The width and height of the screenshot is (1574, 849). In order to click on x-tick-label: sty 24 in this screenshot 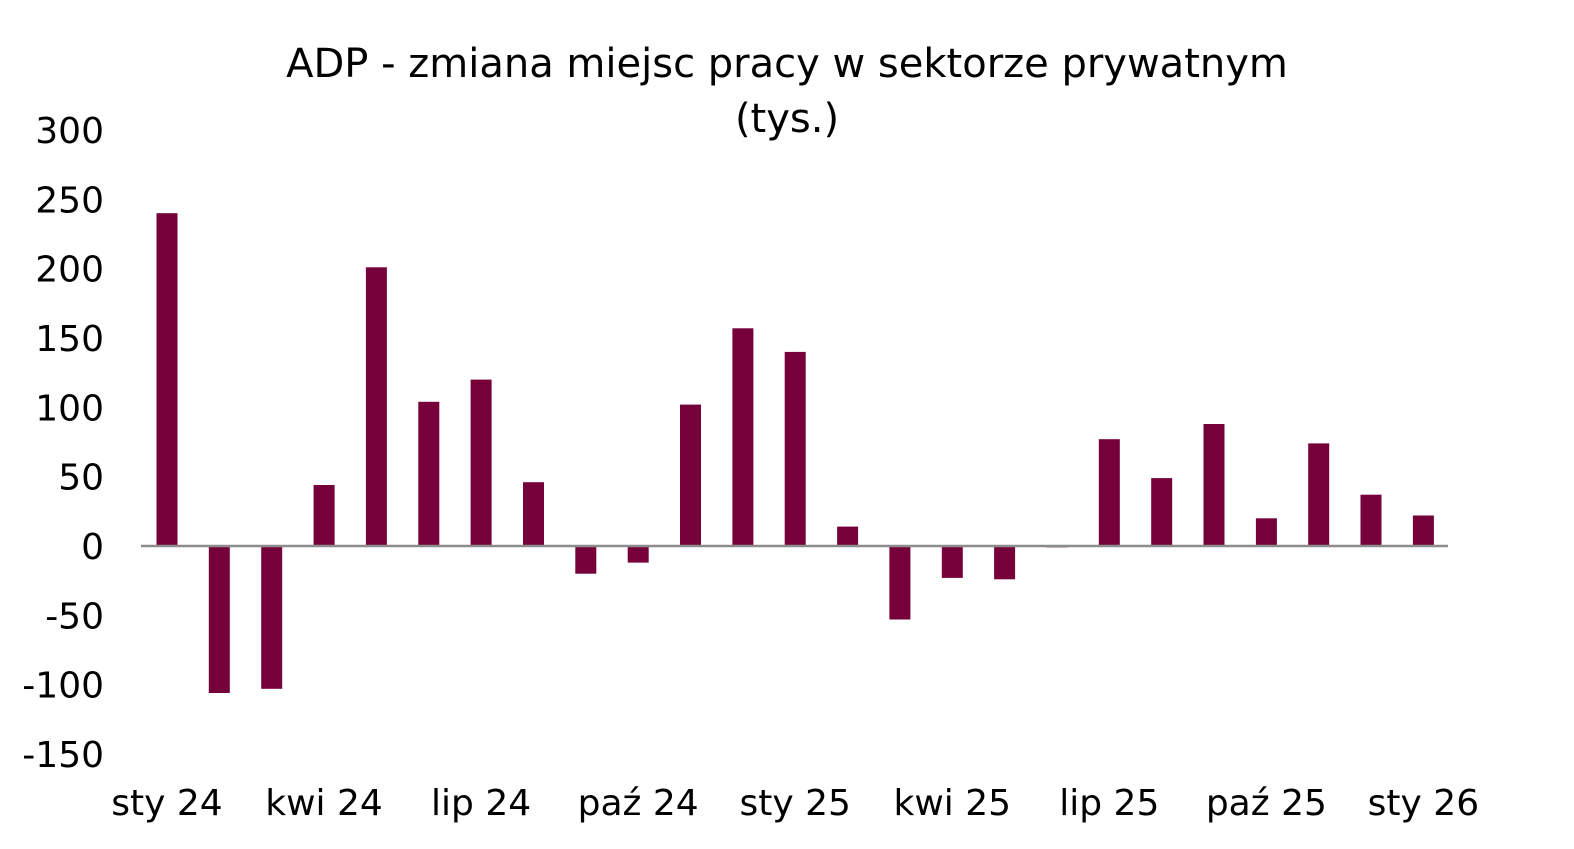, I will do `click(166, 803)`.